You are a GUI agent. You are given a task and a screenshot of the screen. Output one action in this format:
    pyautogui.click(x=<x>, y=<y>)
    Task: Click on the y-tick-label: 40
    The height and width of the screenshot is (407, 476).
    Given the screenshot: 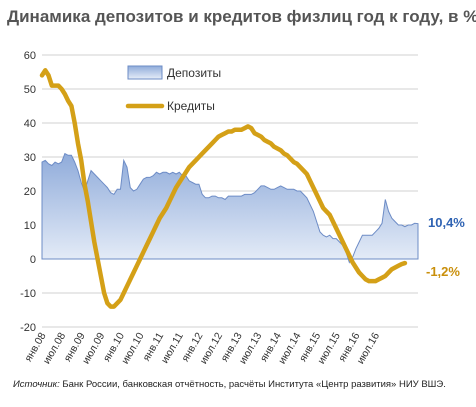 What is the action you would take?
    pyautogui.click(x=30, y=124)
    